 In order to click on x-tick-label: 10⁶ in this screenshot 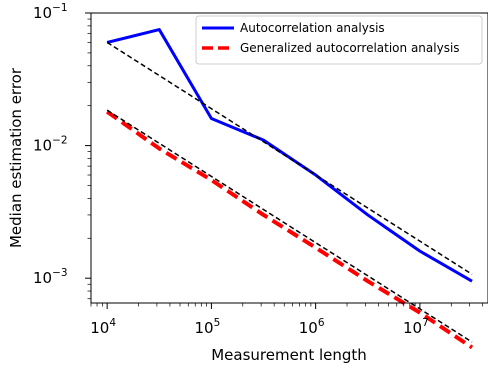, I will do `click(312, 327)`.